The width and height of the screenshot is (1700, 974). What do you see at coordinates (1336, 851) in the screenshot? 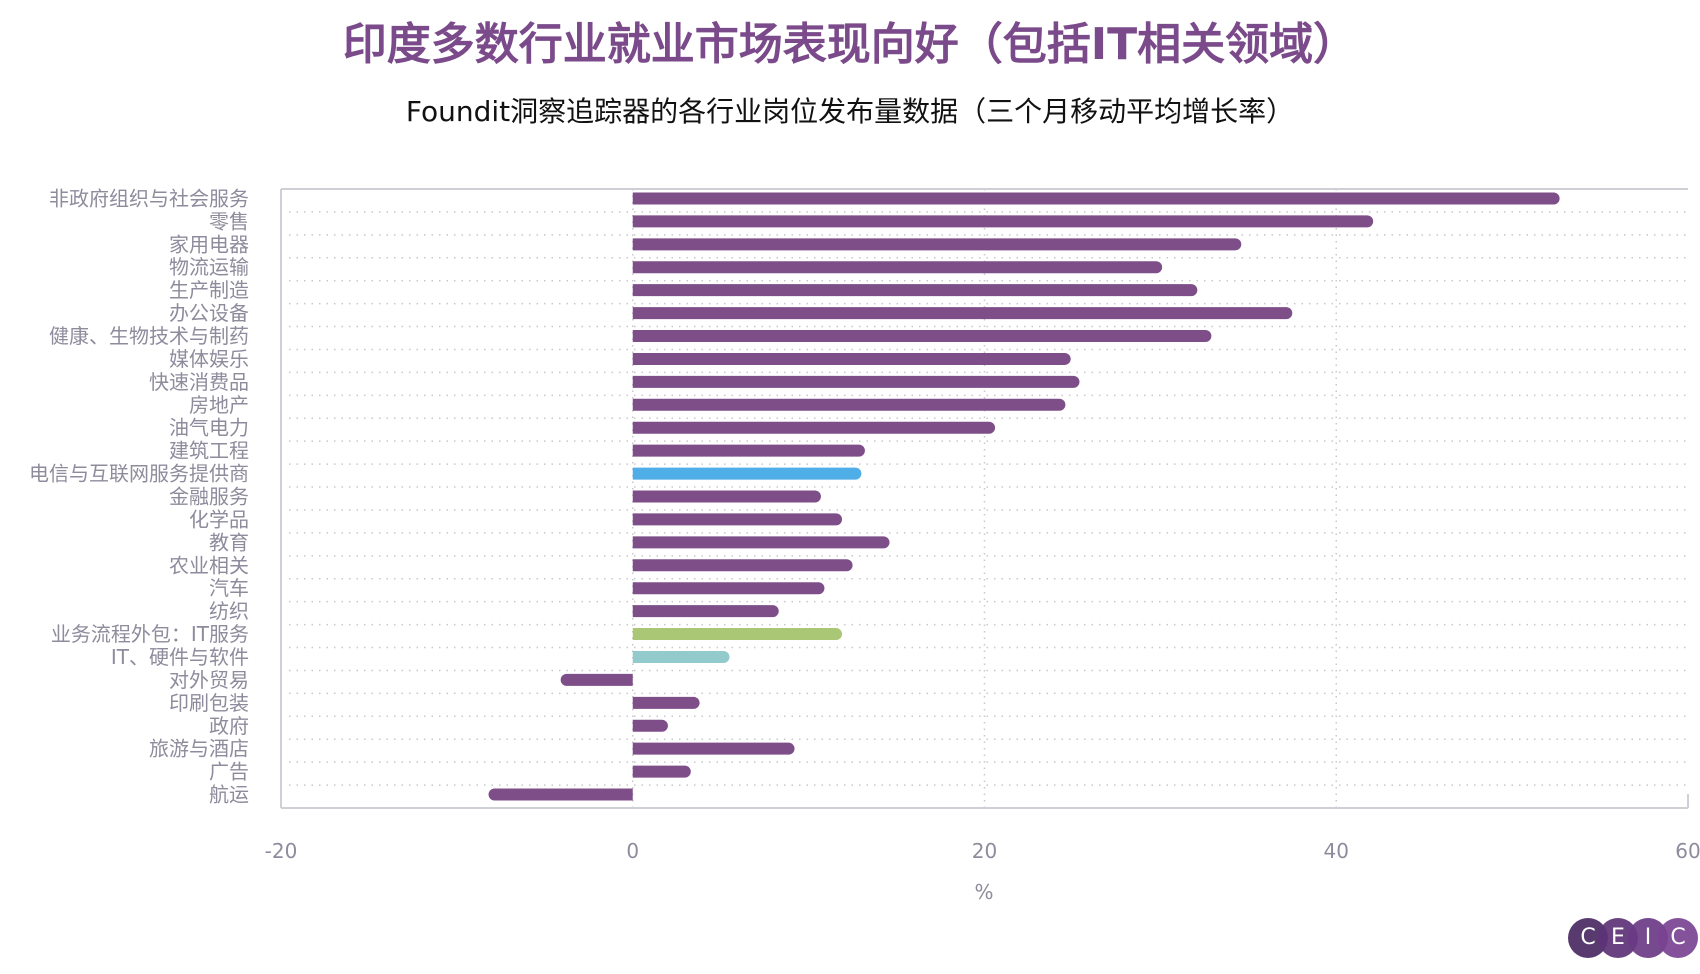
I see `x-tick-label: 40` at bounding box center [1336, 851].